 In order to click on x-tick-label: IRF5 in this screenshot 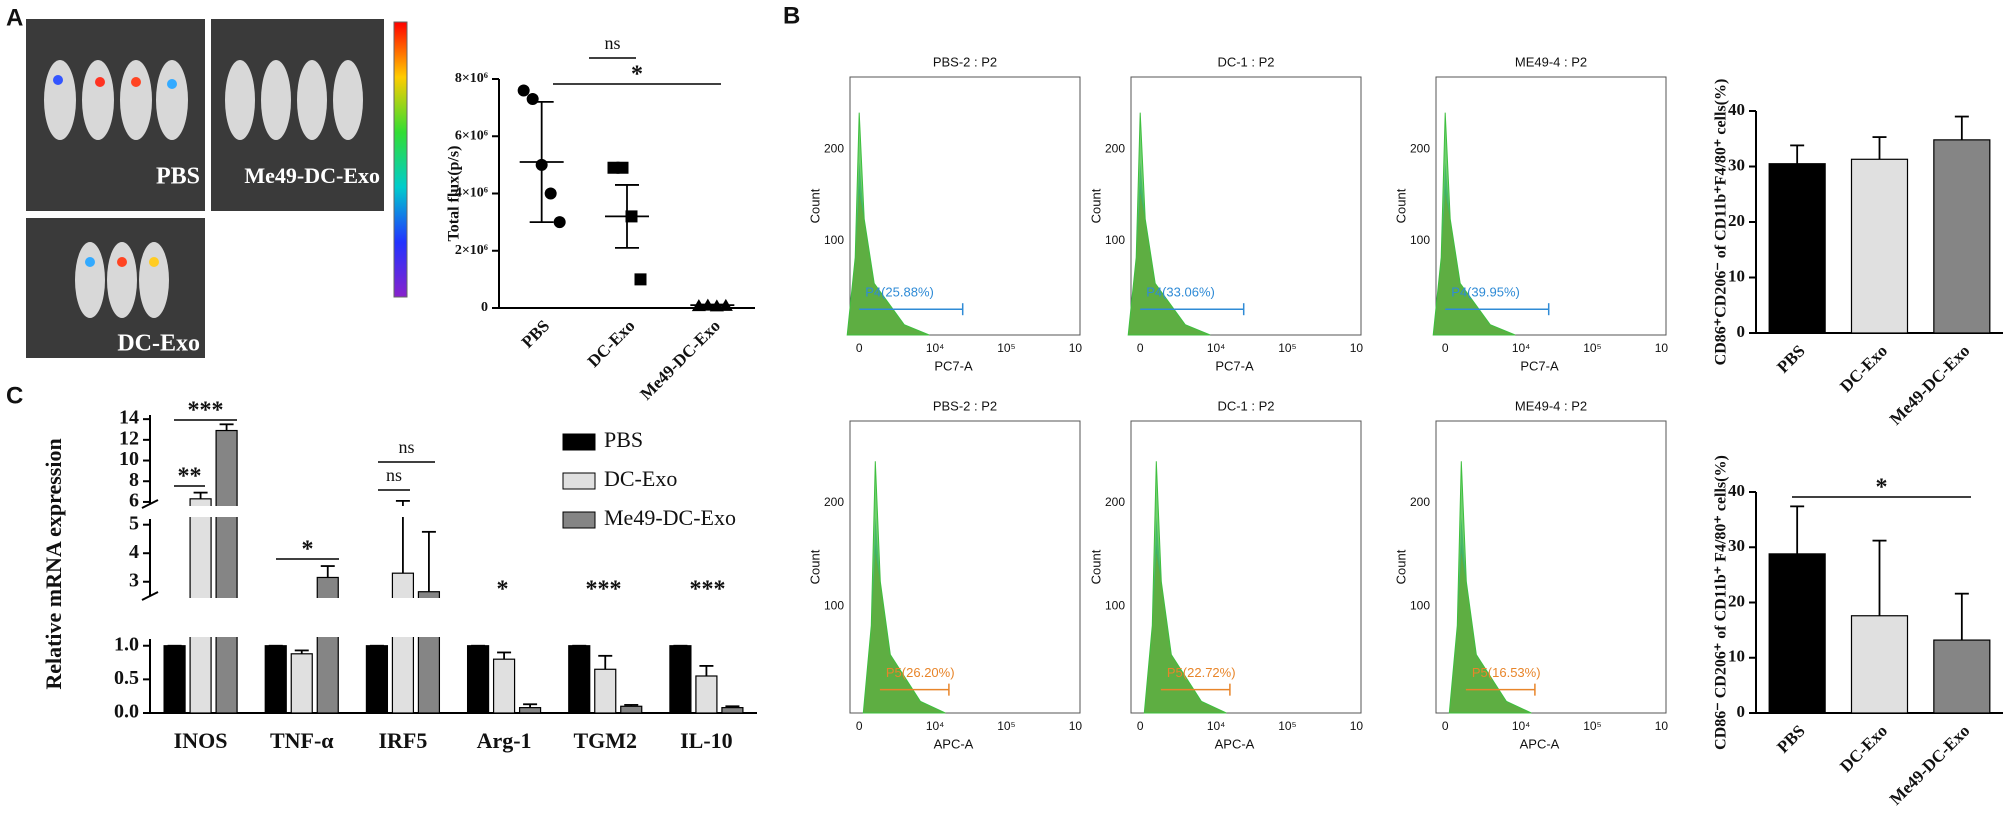, I will do `click(402, 740)`.